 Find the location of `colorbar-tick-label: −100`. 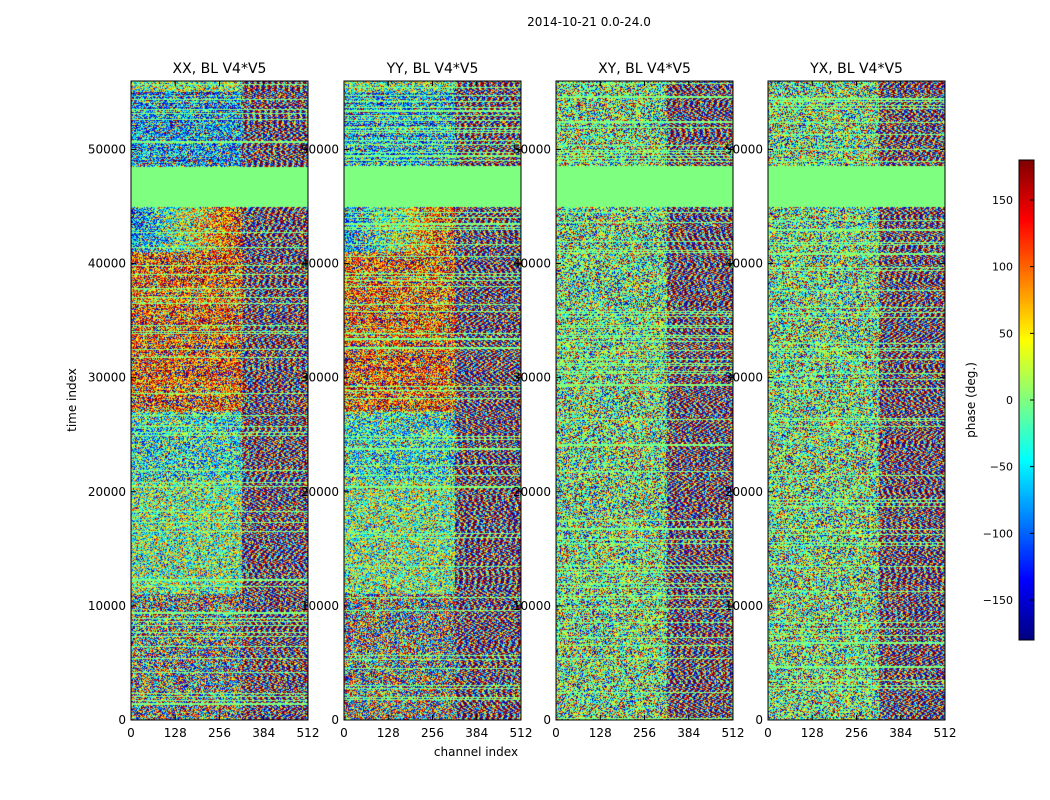

colorbar-tick-label: −100 is located at coordinates (998, 533).